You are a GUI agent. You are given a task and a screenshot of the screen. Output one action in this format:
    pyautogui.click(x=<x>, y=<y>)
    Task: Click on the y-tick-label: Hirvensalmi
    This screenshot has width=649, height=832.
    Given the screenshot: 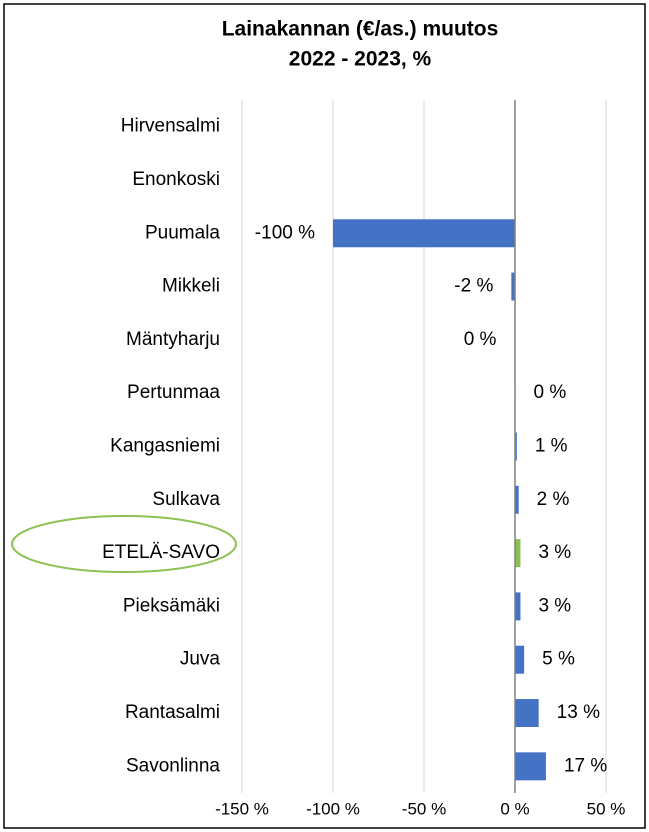 What is the action you would take?
    pyautogui.click(x=170, y=126)
    